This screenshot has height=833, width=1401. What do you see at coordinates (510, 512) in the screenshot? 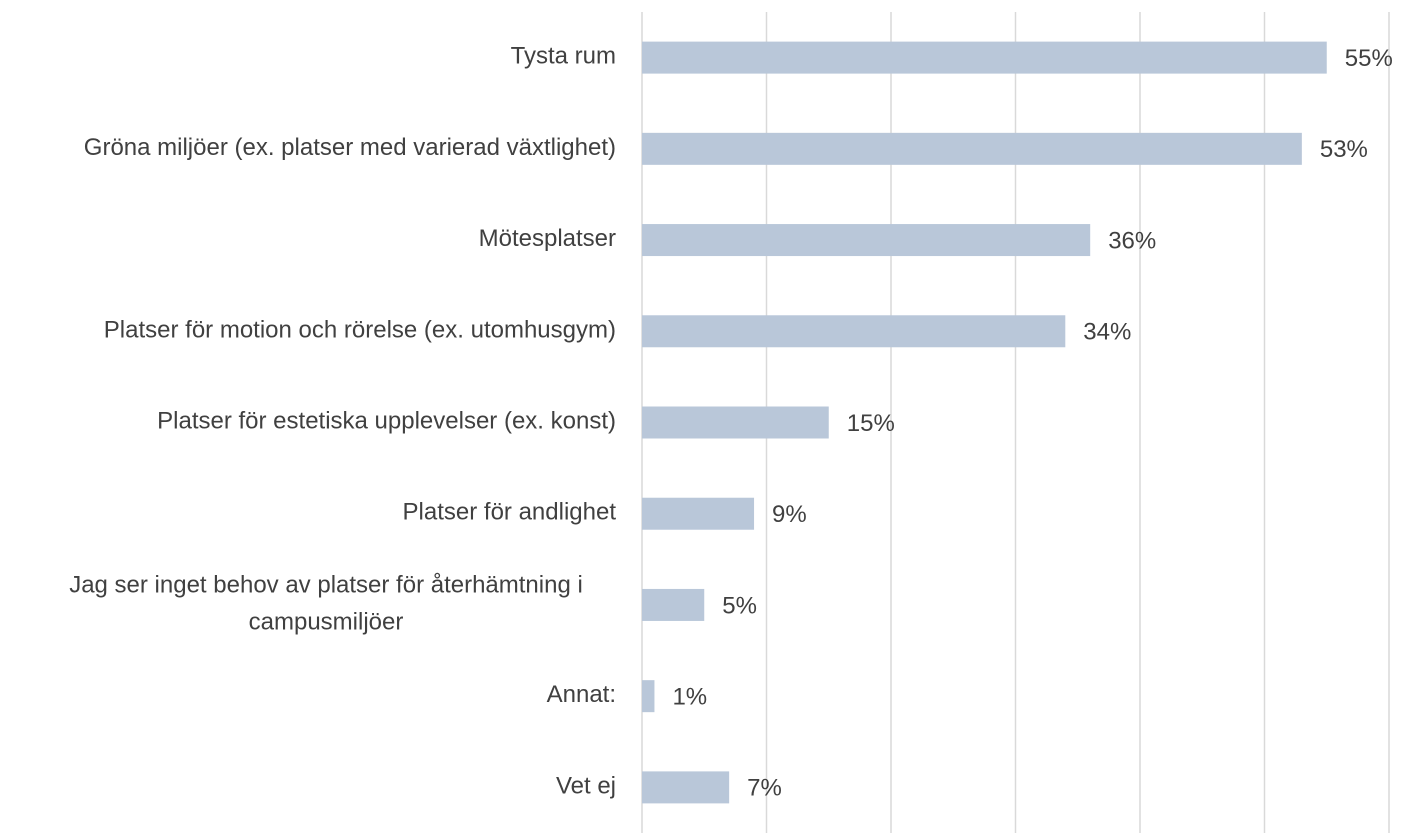
I see `y-tick-label: Platser för andlighet` at bounding box center [510, 512].